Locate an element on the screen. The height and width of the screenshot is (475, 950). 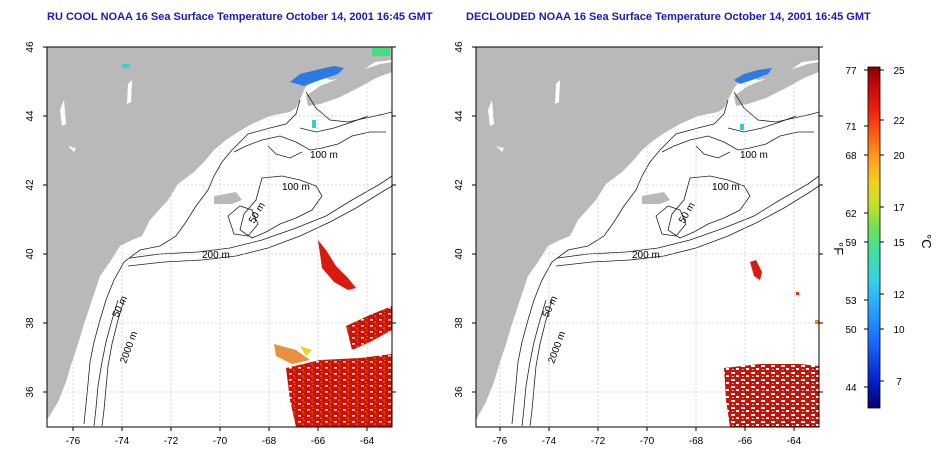
colorbar-c-tick-label: 12 is located at coordinates (899, 295).